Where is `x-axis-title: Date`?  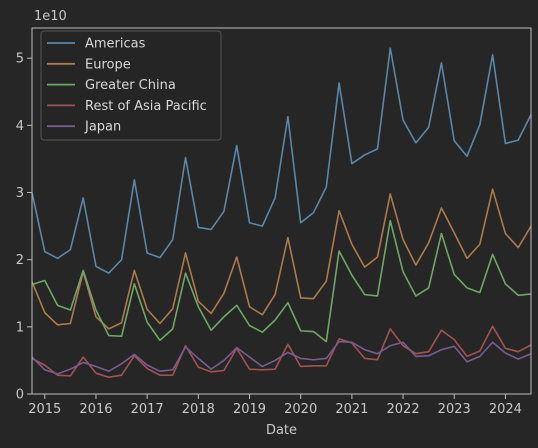
x-axis-title: Date is located at coordinates (281, 430).